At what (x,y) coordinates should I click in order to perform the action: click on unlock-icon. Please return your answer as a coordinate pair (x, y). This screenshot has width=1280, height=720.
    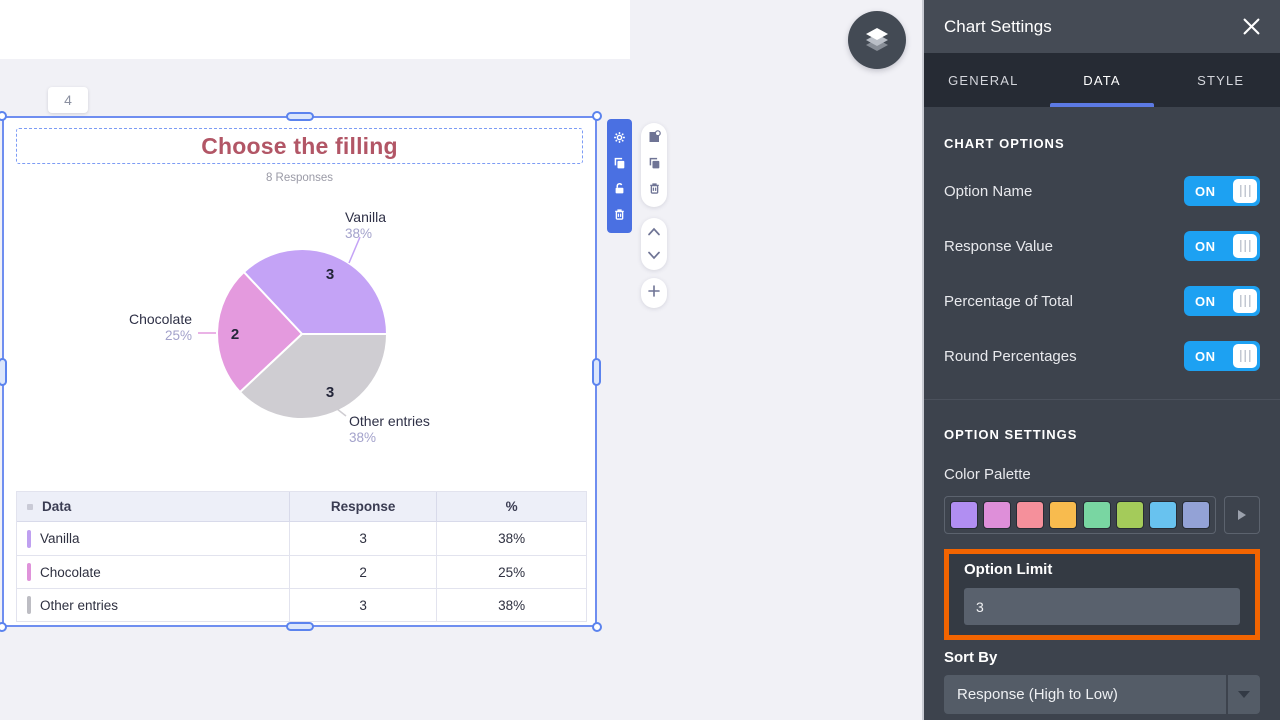
    Looking at the image, I should click on (619, 188).